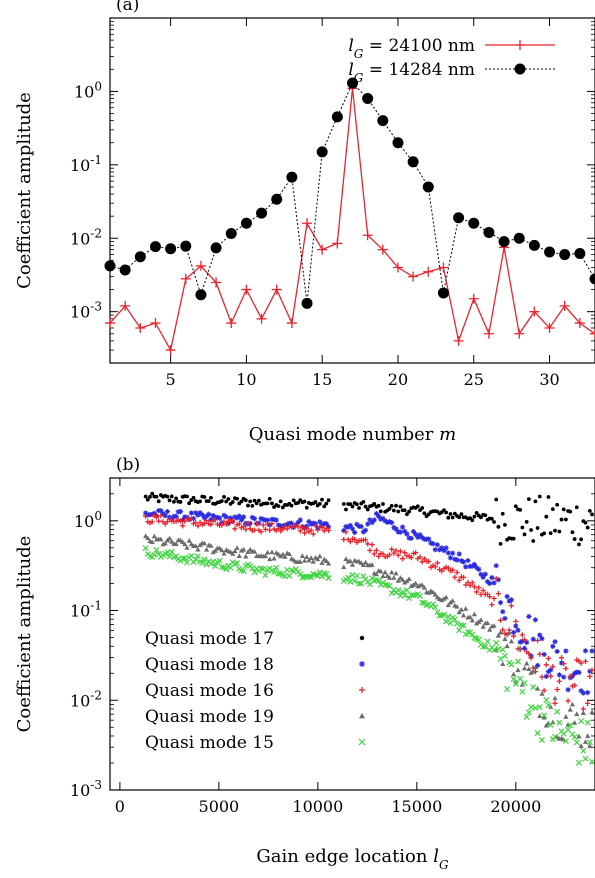 This screenshot has width=595, height=878. What do you see at coordinates (246, 379) in the screenshot?
I see `panel-a-x-tick-label: 10` at bounding box center [246, 379].